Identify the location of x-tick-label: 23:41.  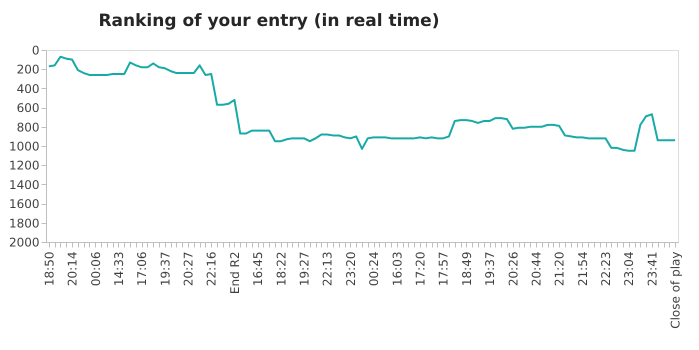
(652, 269).